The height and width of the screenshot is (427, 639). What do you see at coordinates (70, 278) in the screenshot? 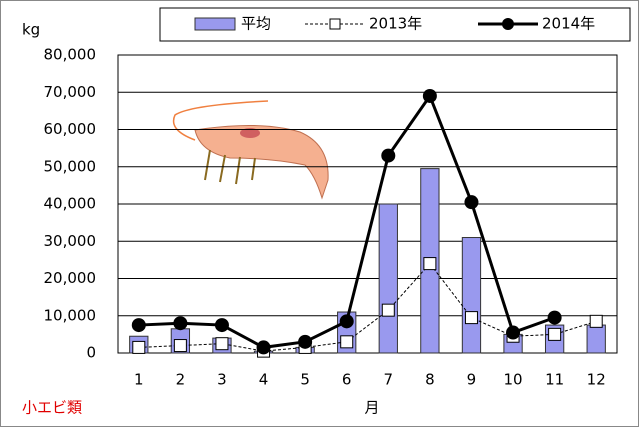
I see `y-tick-label: 20,000` at bounding box center [70, 278].